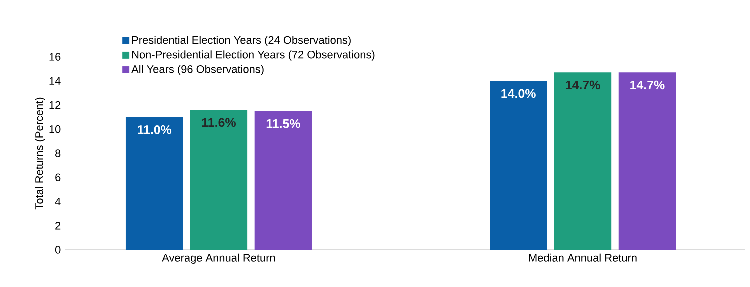  I want to click on y-tick-label: 8, so click(58, 154).